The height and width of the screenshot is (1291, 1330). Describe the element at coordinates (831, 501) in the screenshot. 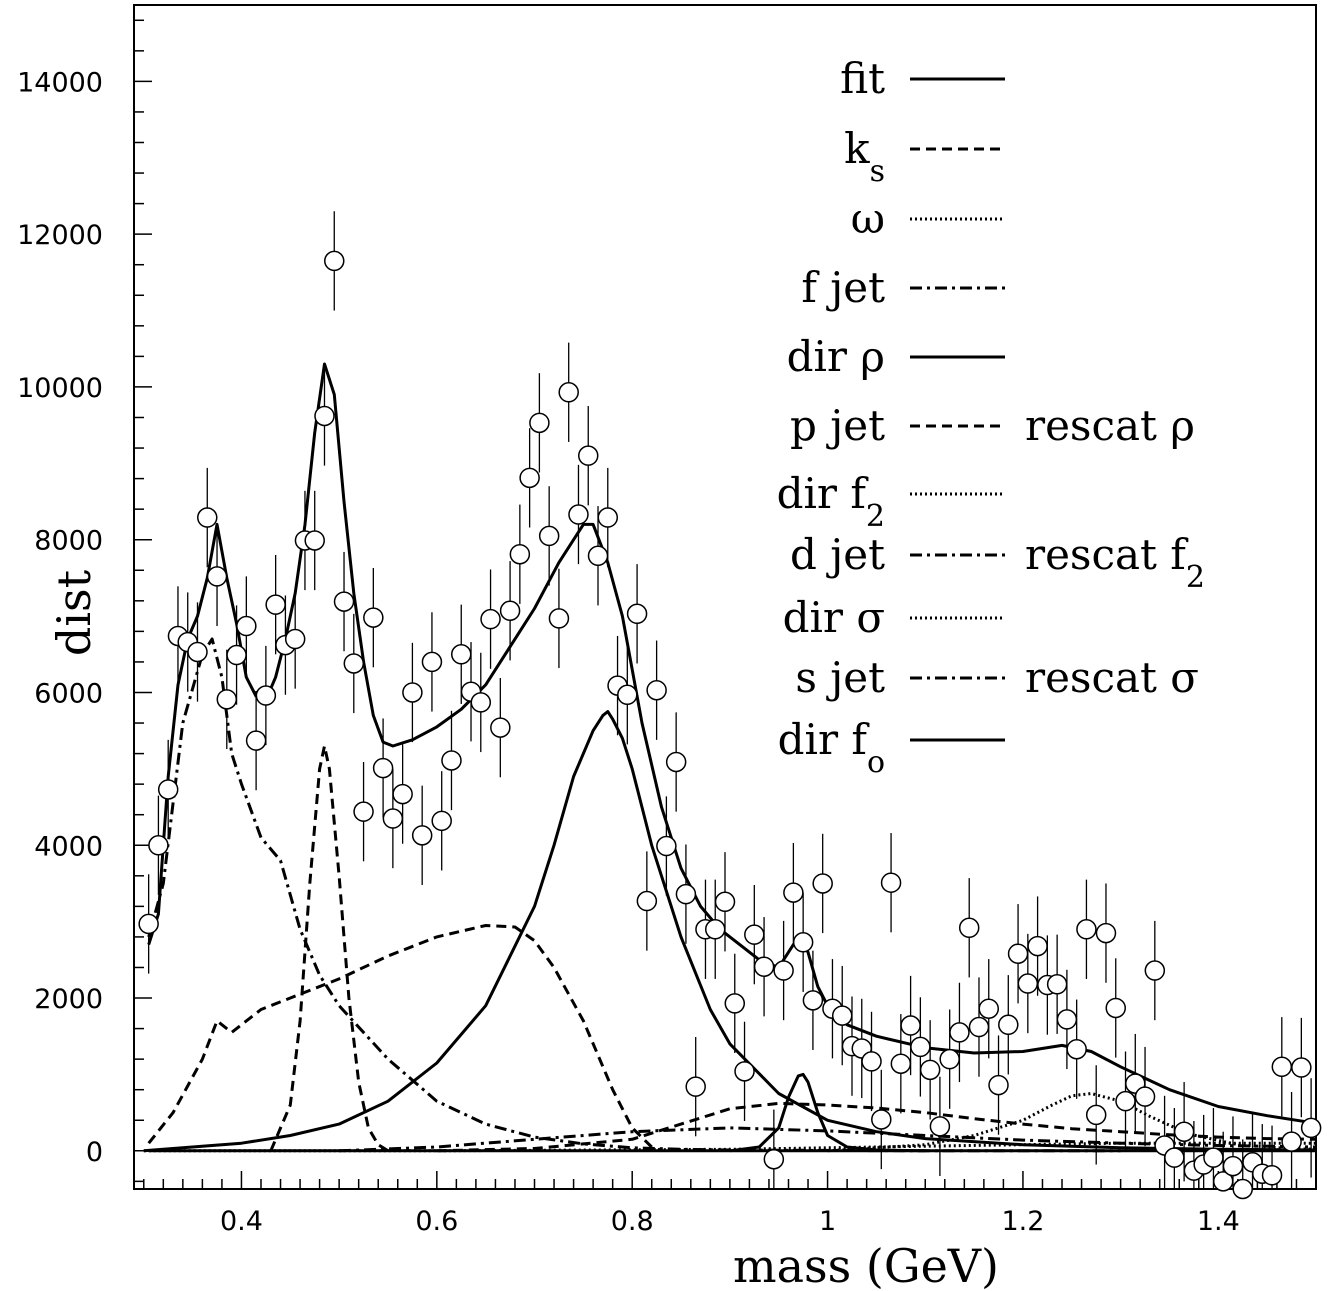

I see `legend-label: dir f2` at that location.